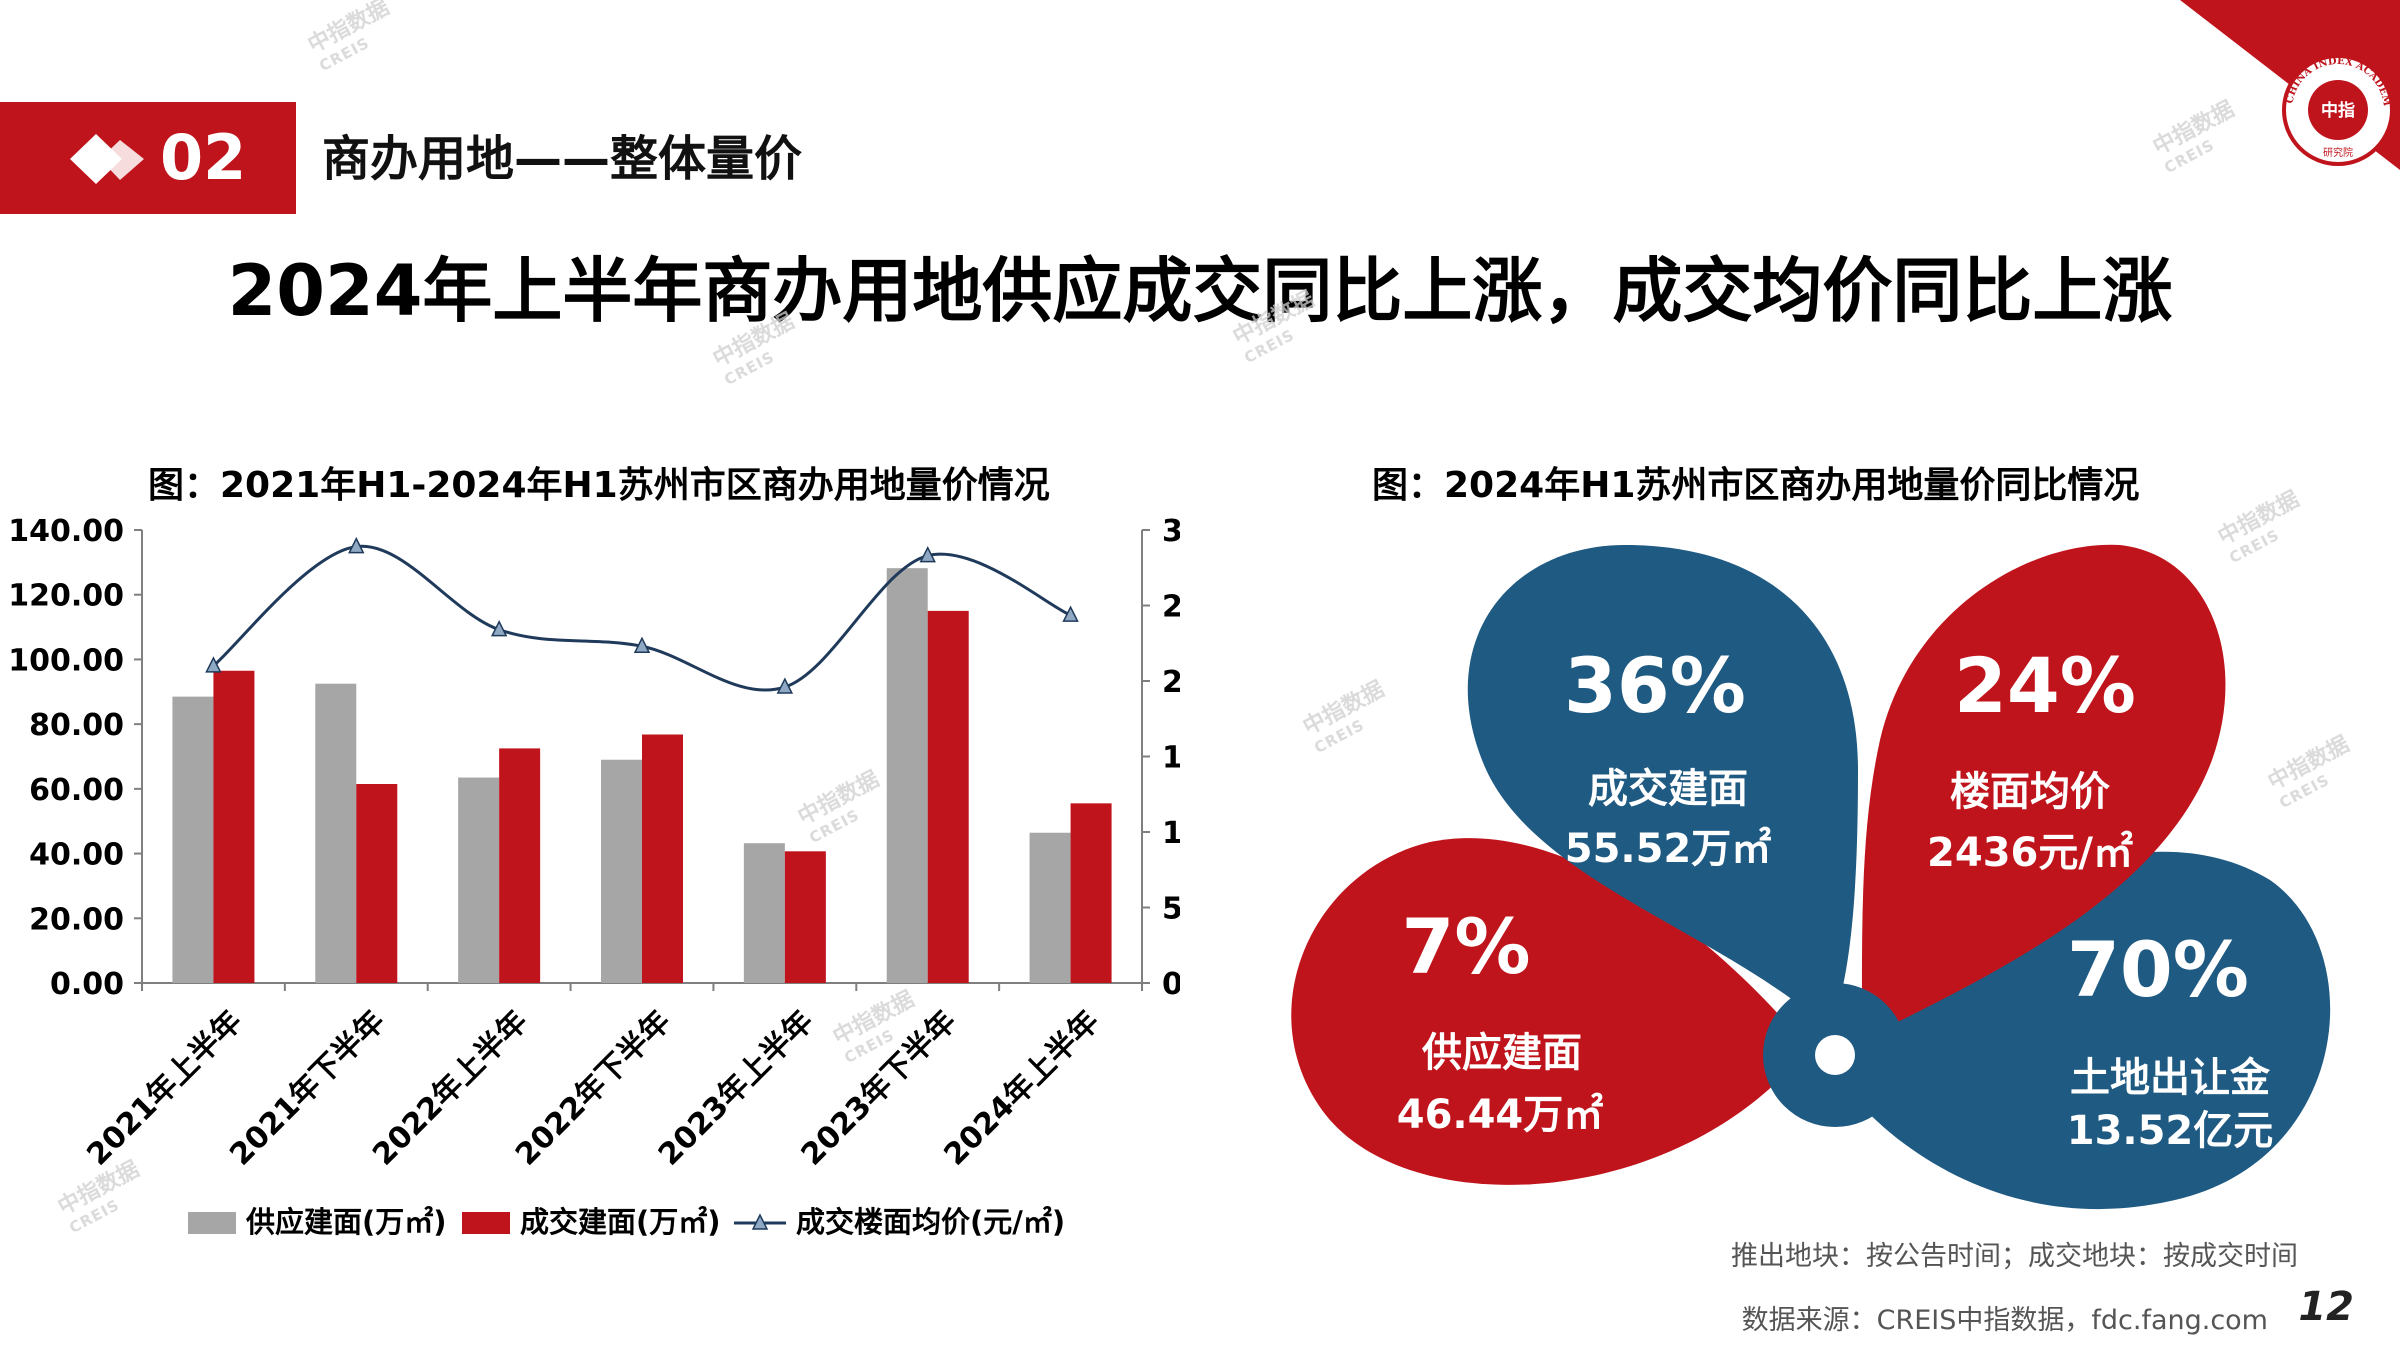 The width and height of the screenshot is (2400, 1350). I want to click on legend-marker-price, so click(760, 1221).